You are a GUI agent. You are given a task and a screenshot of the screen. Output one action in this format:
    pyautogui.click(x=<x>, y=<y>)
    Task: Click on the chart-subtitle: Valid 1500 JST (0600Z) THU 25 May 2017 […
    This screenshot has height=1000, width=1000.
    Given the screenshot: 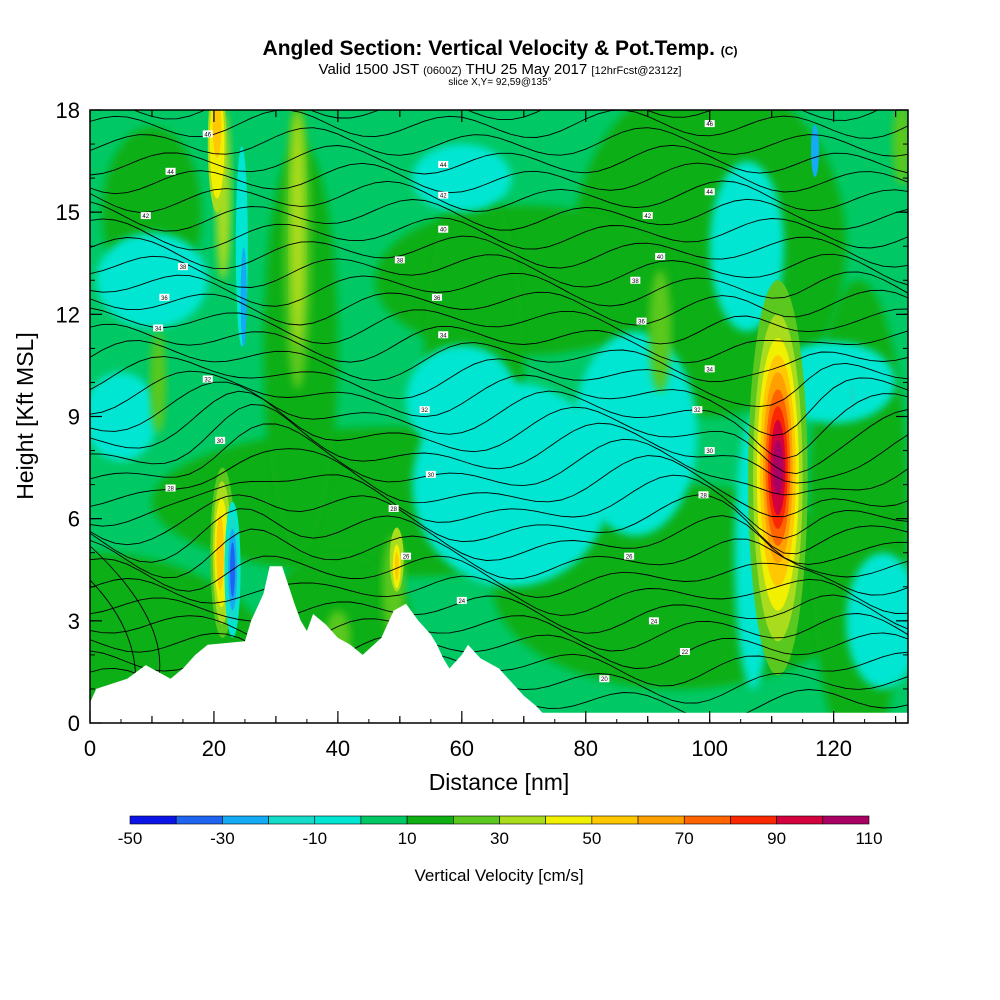 What is the action you would take?
    pyautogui.click(x=500, y=69)
    